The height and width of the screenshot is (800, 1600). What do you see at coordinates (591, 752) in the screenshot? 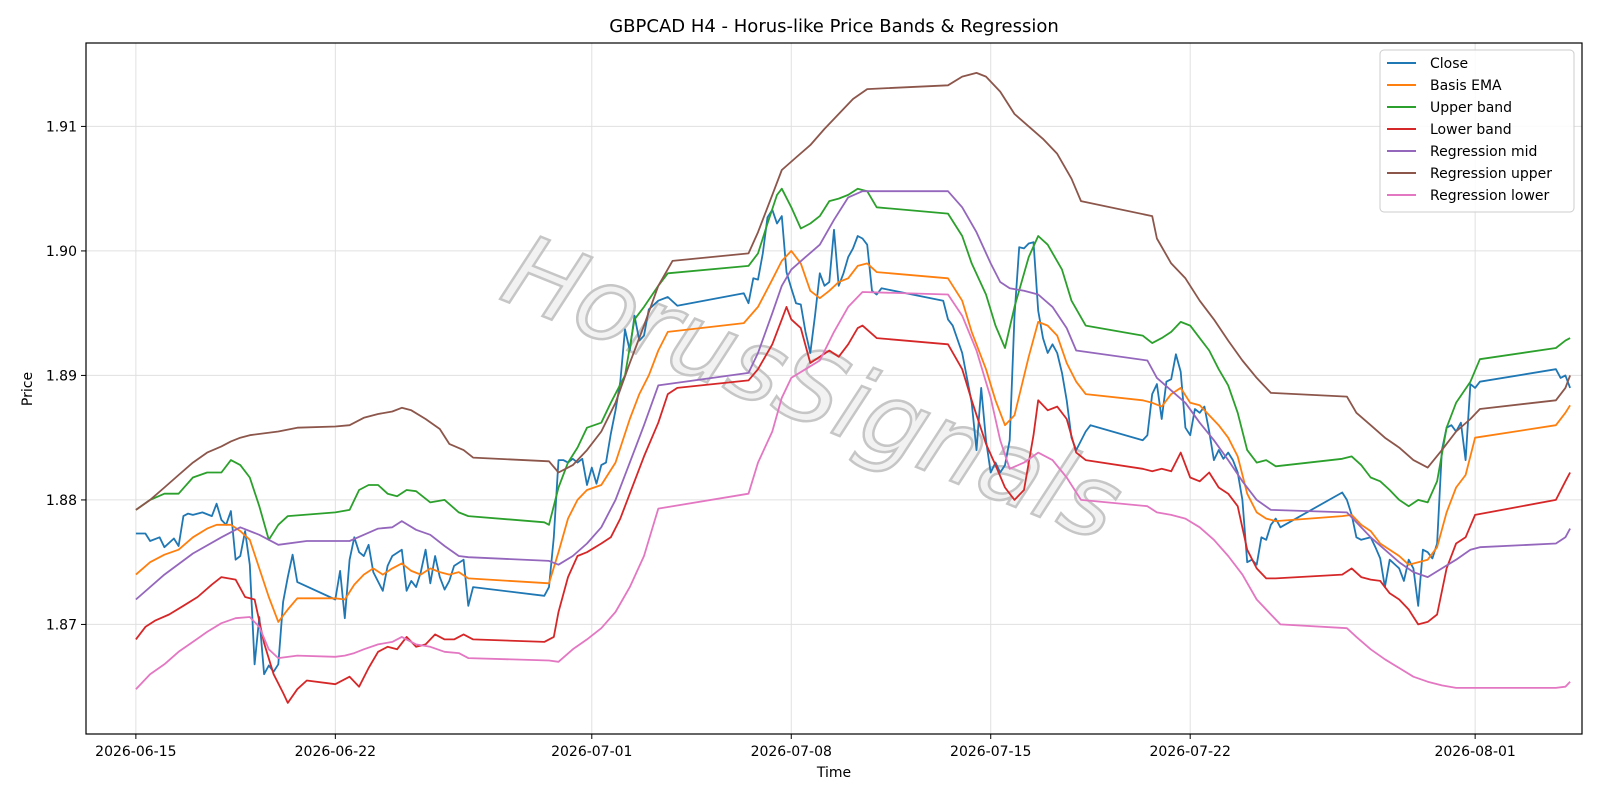
I see `x-tick-label: 2026-07-01` at bounding box center [591, 752].